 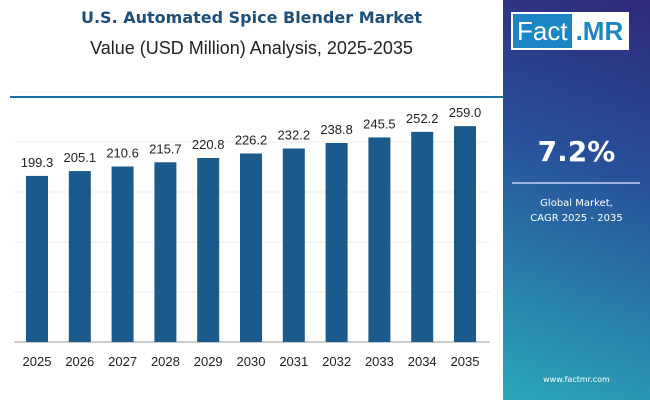 I want to click on bar-2026, so click(x=79, y=256).